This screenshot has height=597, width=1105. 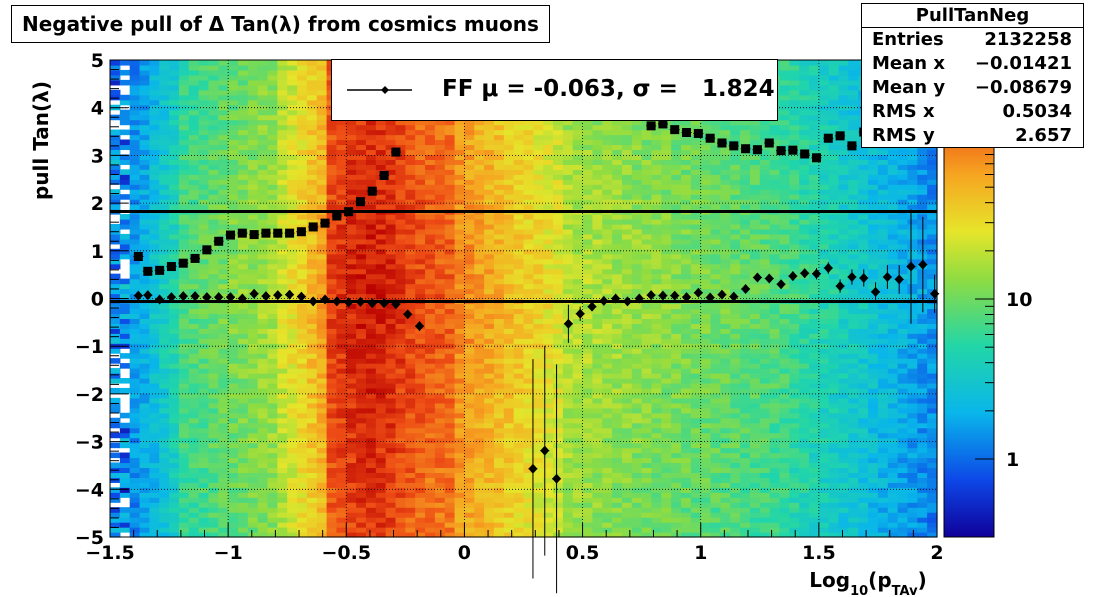 I want to click on stats-key: RMS y, so click(x=903, y=135).